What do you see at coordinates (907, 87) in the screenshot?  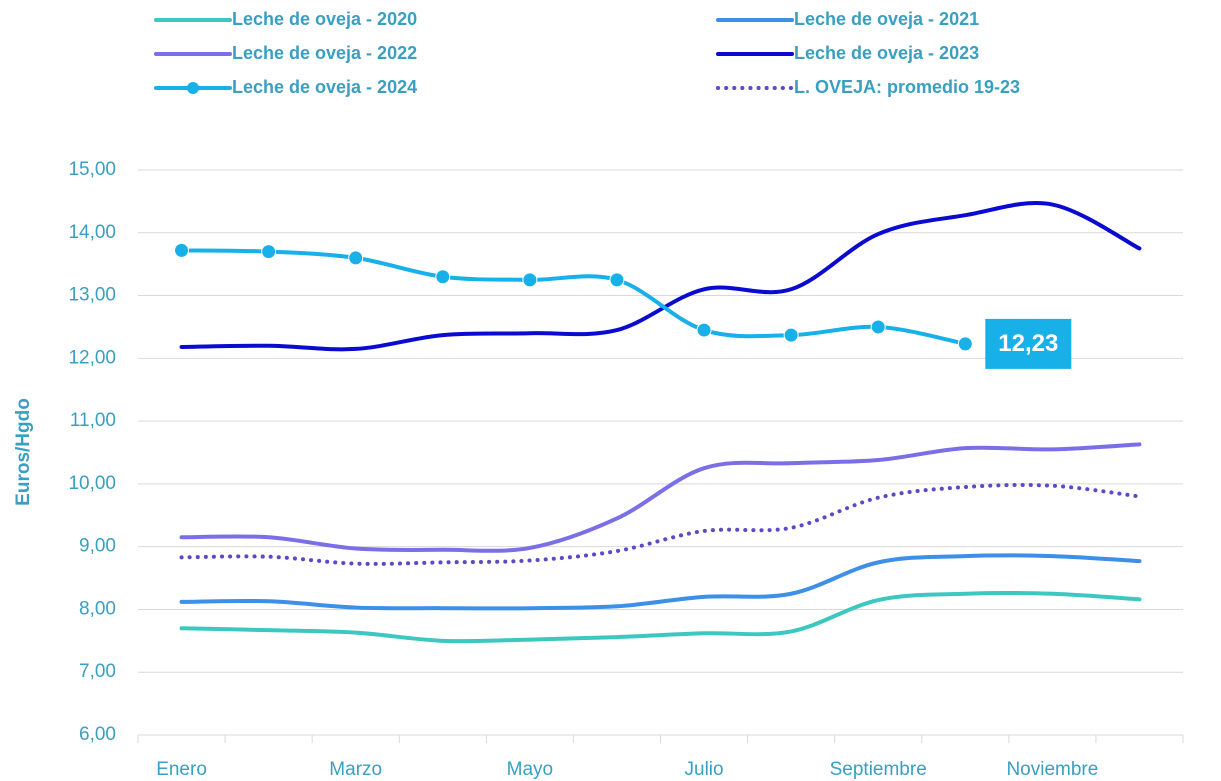 I see `legend-label: L. OVEJA: promedio 19-23` at bounding box center [907, 87].